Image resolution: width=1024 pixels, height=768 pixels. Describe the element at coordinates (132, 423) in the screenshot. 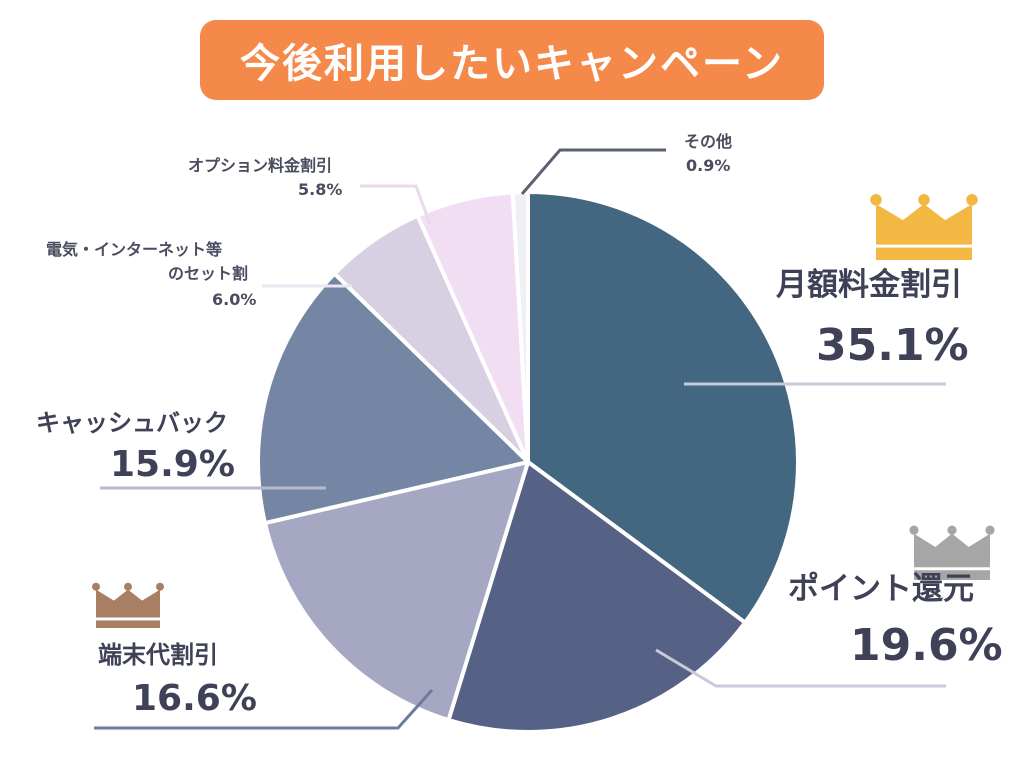

I see `label-name-cashback: キャッシュバック` at that location.